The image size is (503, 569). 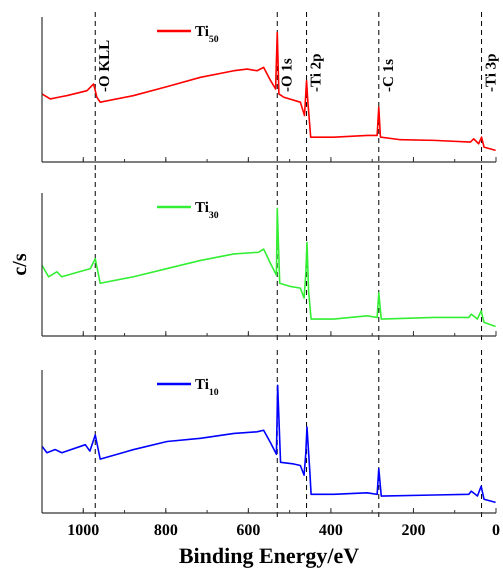 I want to click on legend-label: Ti$_{10}$, so click(x=207, y=387).